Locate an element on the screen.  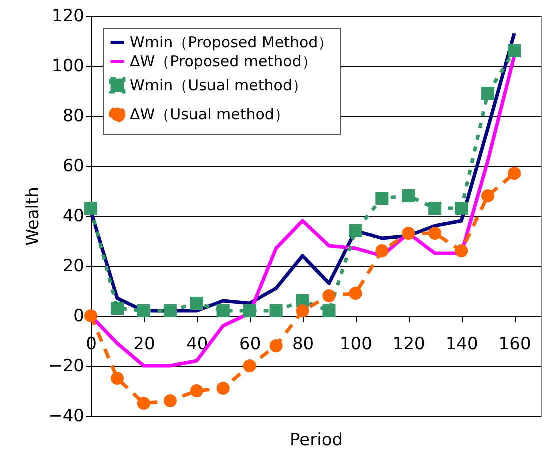
y-tick-label: −20 is located at coordinates (66, 366).